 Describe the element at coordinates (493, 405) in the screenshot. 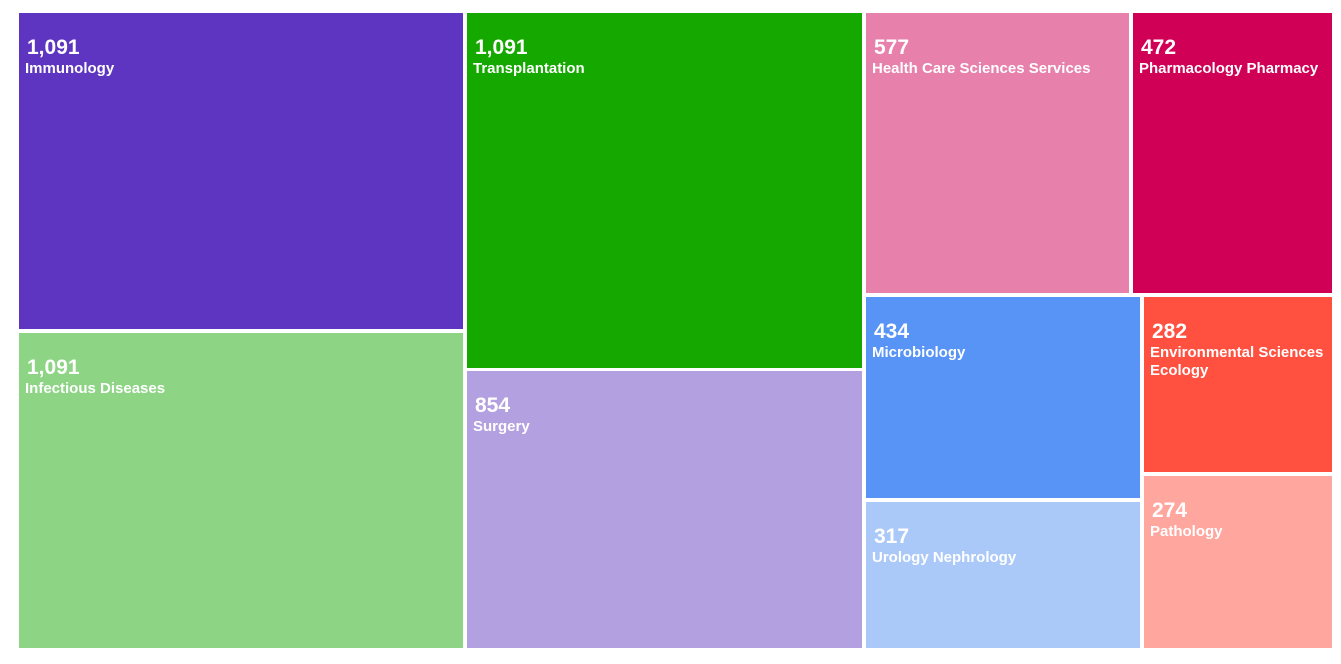

I see `tile-value: 854` at that location.